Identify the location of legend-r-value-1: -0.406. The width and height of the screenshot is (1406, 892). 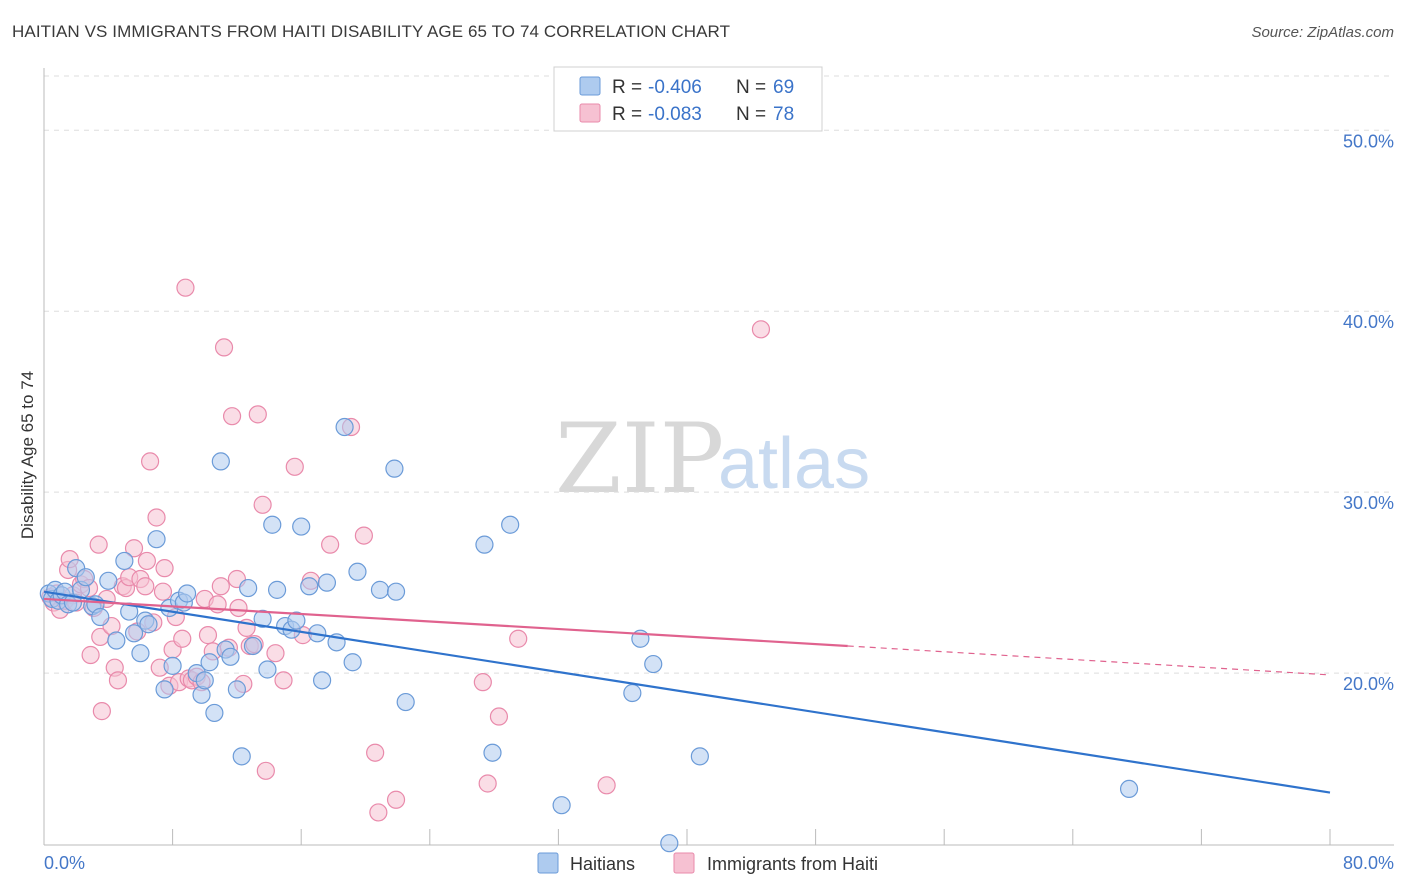
(675, 87).